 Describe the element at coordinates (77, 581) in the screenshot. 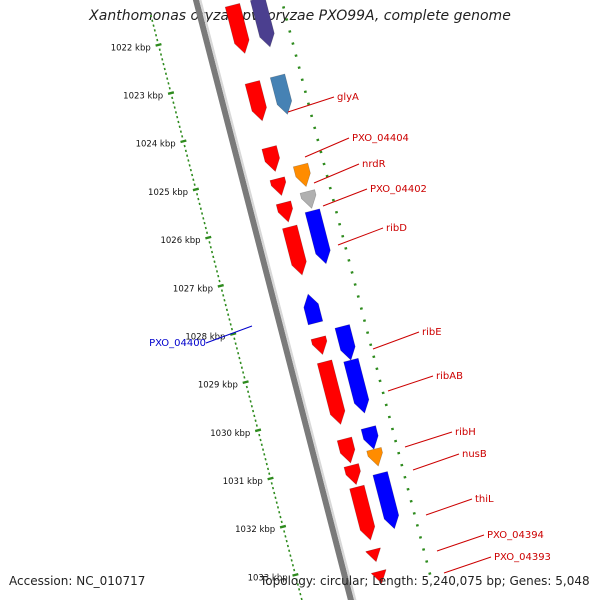

I see `accession-text: Accession: NC_010717` at that location.